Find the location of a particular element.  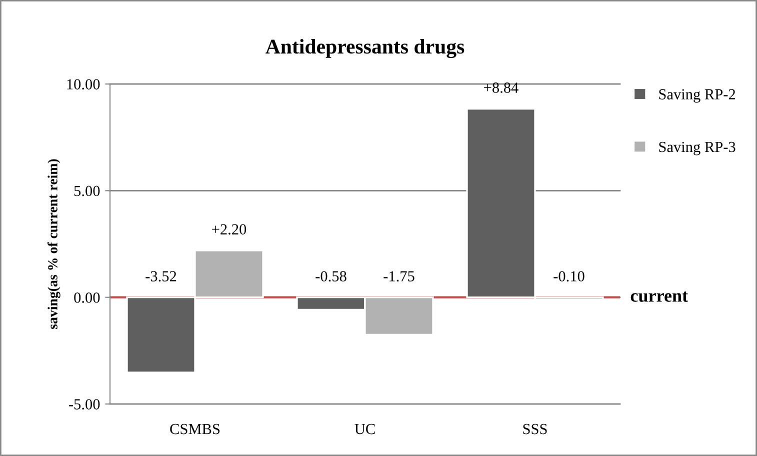

y-tick-label: 0.00 is located at coordinates (87, 297).